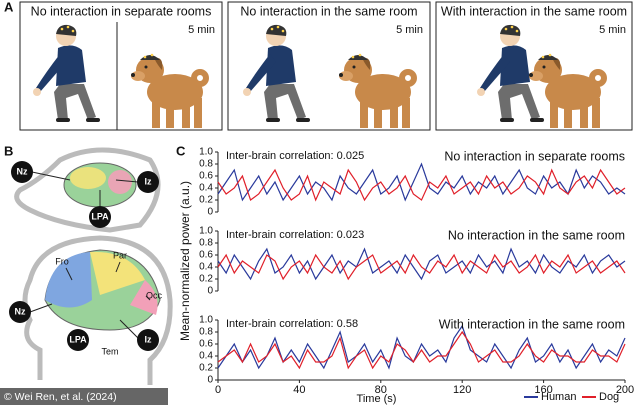  I want to click on legend-label: Dog, so click(609, 397).